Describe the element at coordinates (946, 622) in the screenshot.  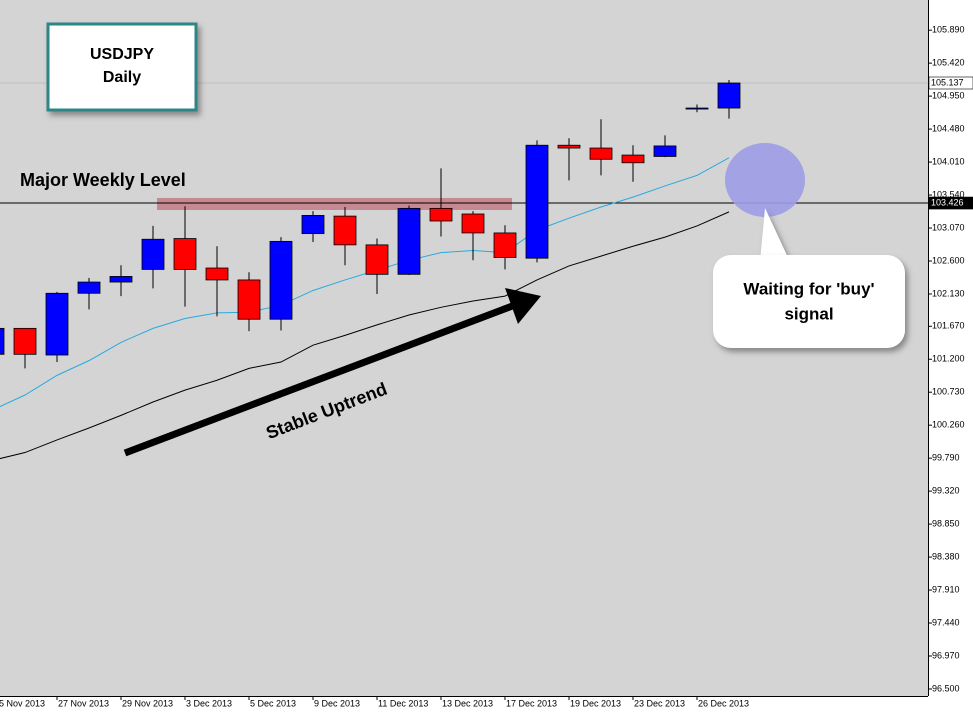
I see `y-tick-label: 97.440` at that location.